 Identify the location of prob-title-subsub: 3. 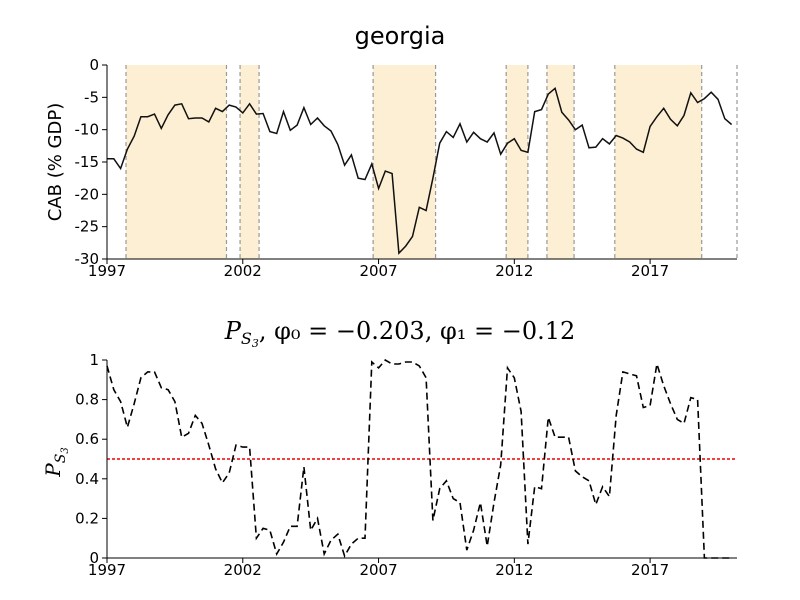
(255, 343).